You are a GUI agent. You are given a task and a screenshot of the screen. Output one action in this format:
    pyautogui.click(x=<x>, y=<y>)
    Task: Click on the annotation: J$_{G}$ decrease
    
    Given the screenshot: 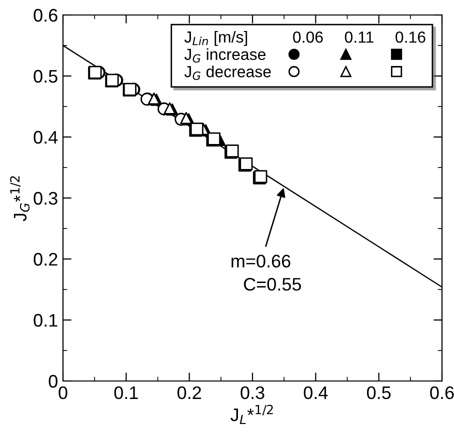 What is the action you would take?
    pyautogui.click(x=227, y=73)
    